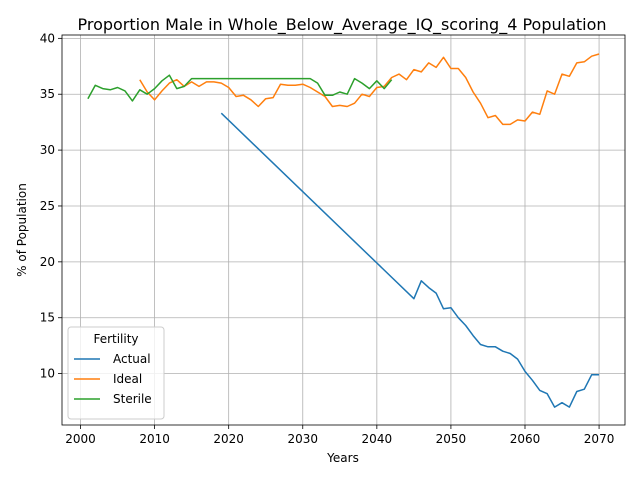  I want to click on legend-box, so click(116, 373).